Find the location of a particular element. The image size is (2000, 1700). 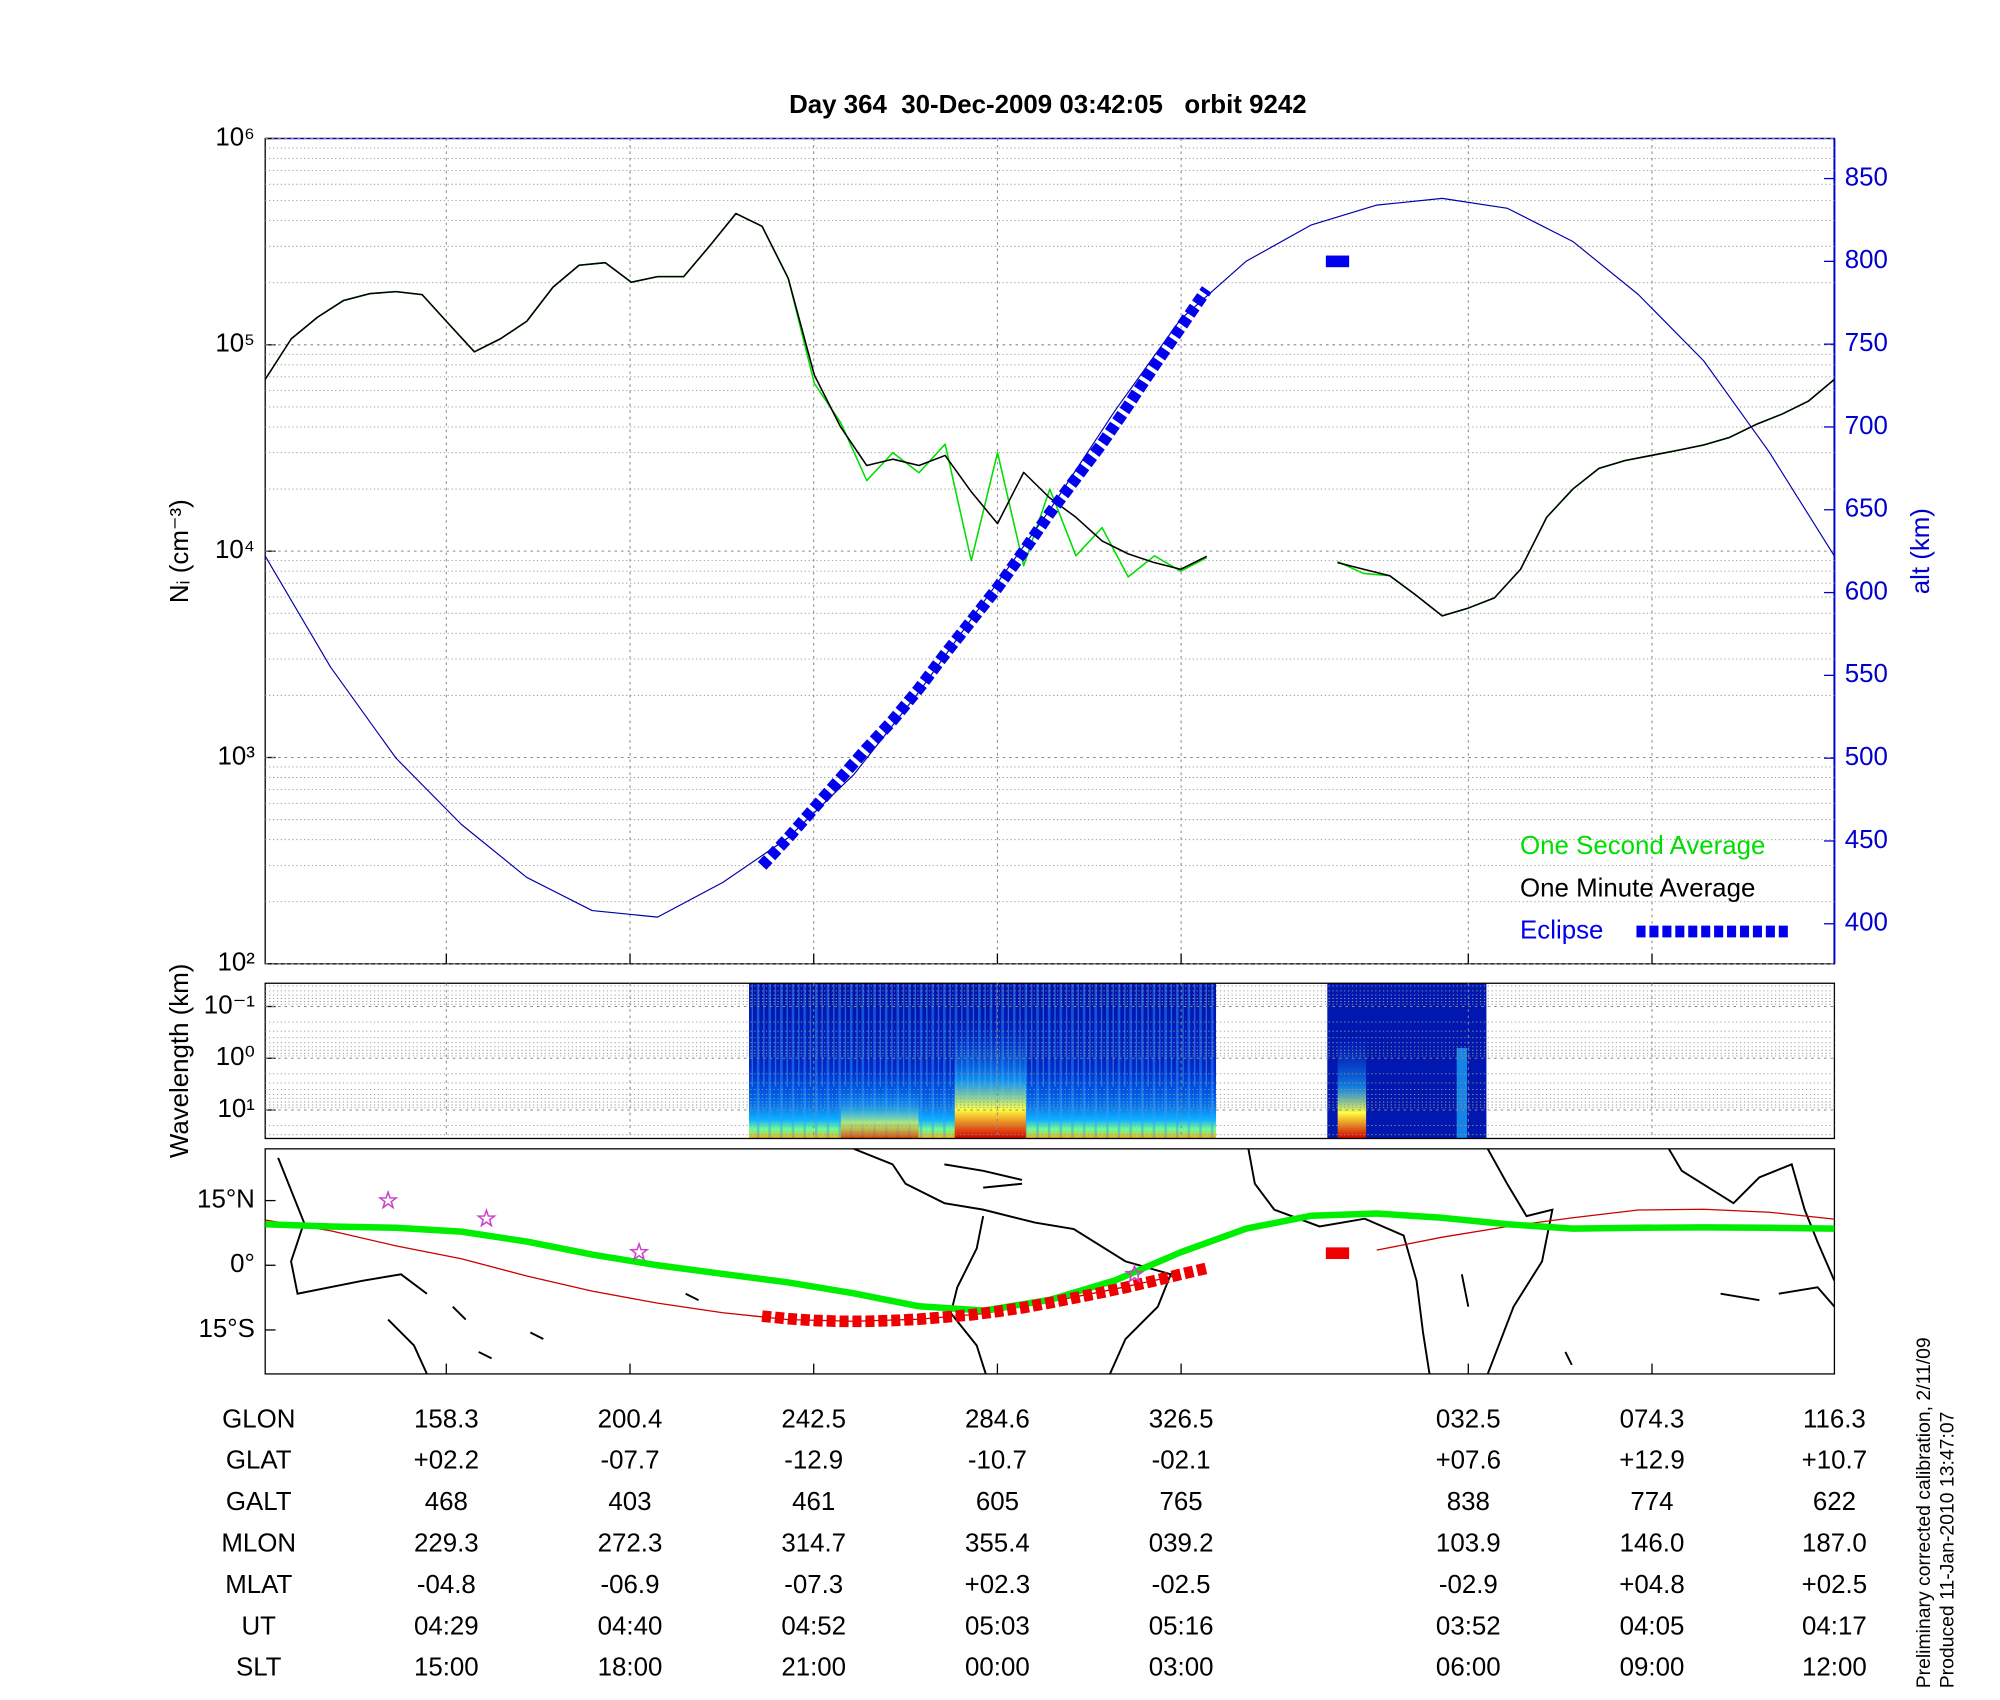

cell: -02.9 is located at coordinates (1468, 1585).